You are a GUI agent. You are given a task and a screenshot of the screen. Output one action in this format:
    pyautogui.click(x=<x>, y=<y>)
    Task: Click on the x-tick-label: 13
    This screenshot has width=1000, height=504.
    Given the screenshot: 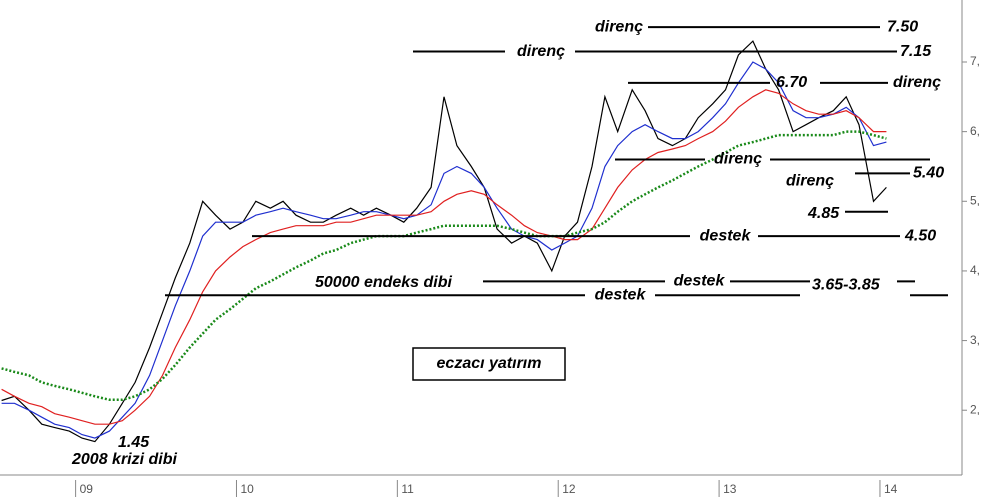 What is the action you would take?
    pyautogui.click(x=730, y=489)
    